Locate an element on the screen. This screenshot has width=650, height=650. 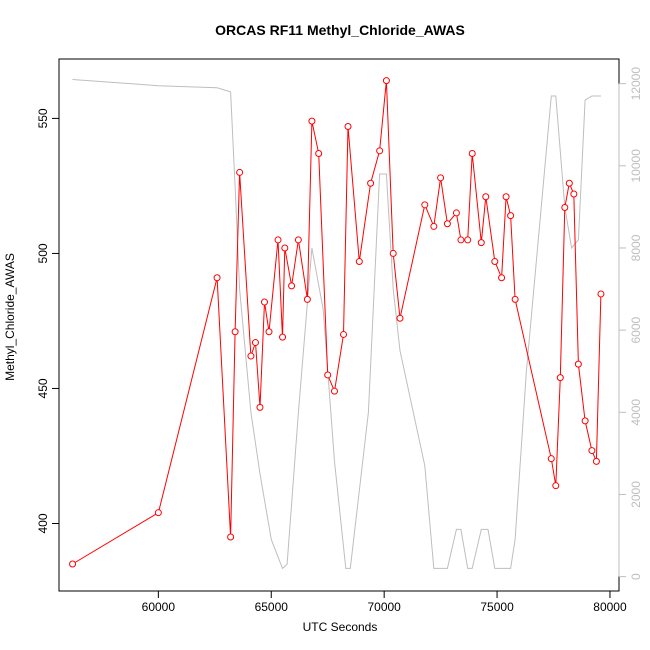
y-axis-right: 0 2000 4000 6000 8000 10000 12000 is located at coordinates (630, 323).